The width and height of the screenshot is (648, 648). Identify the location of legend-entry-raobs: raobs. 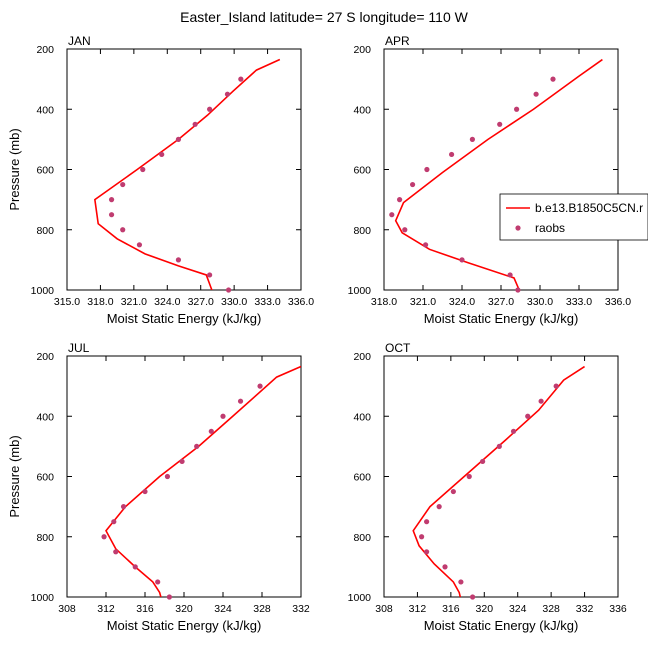
(550, 228).